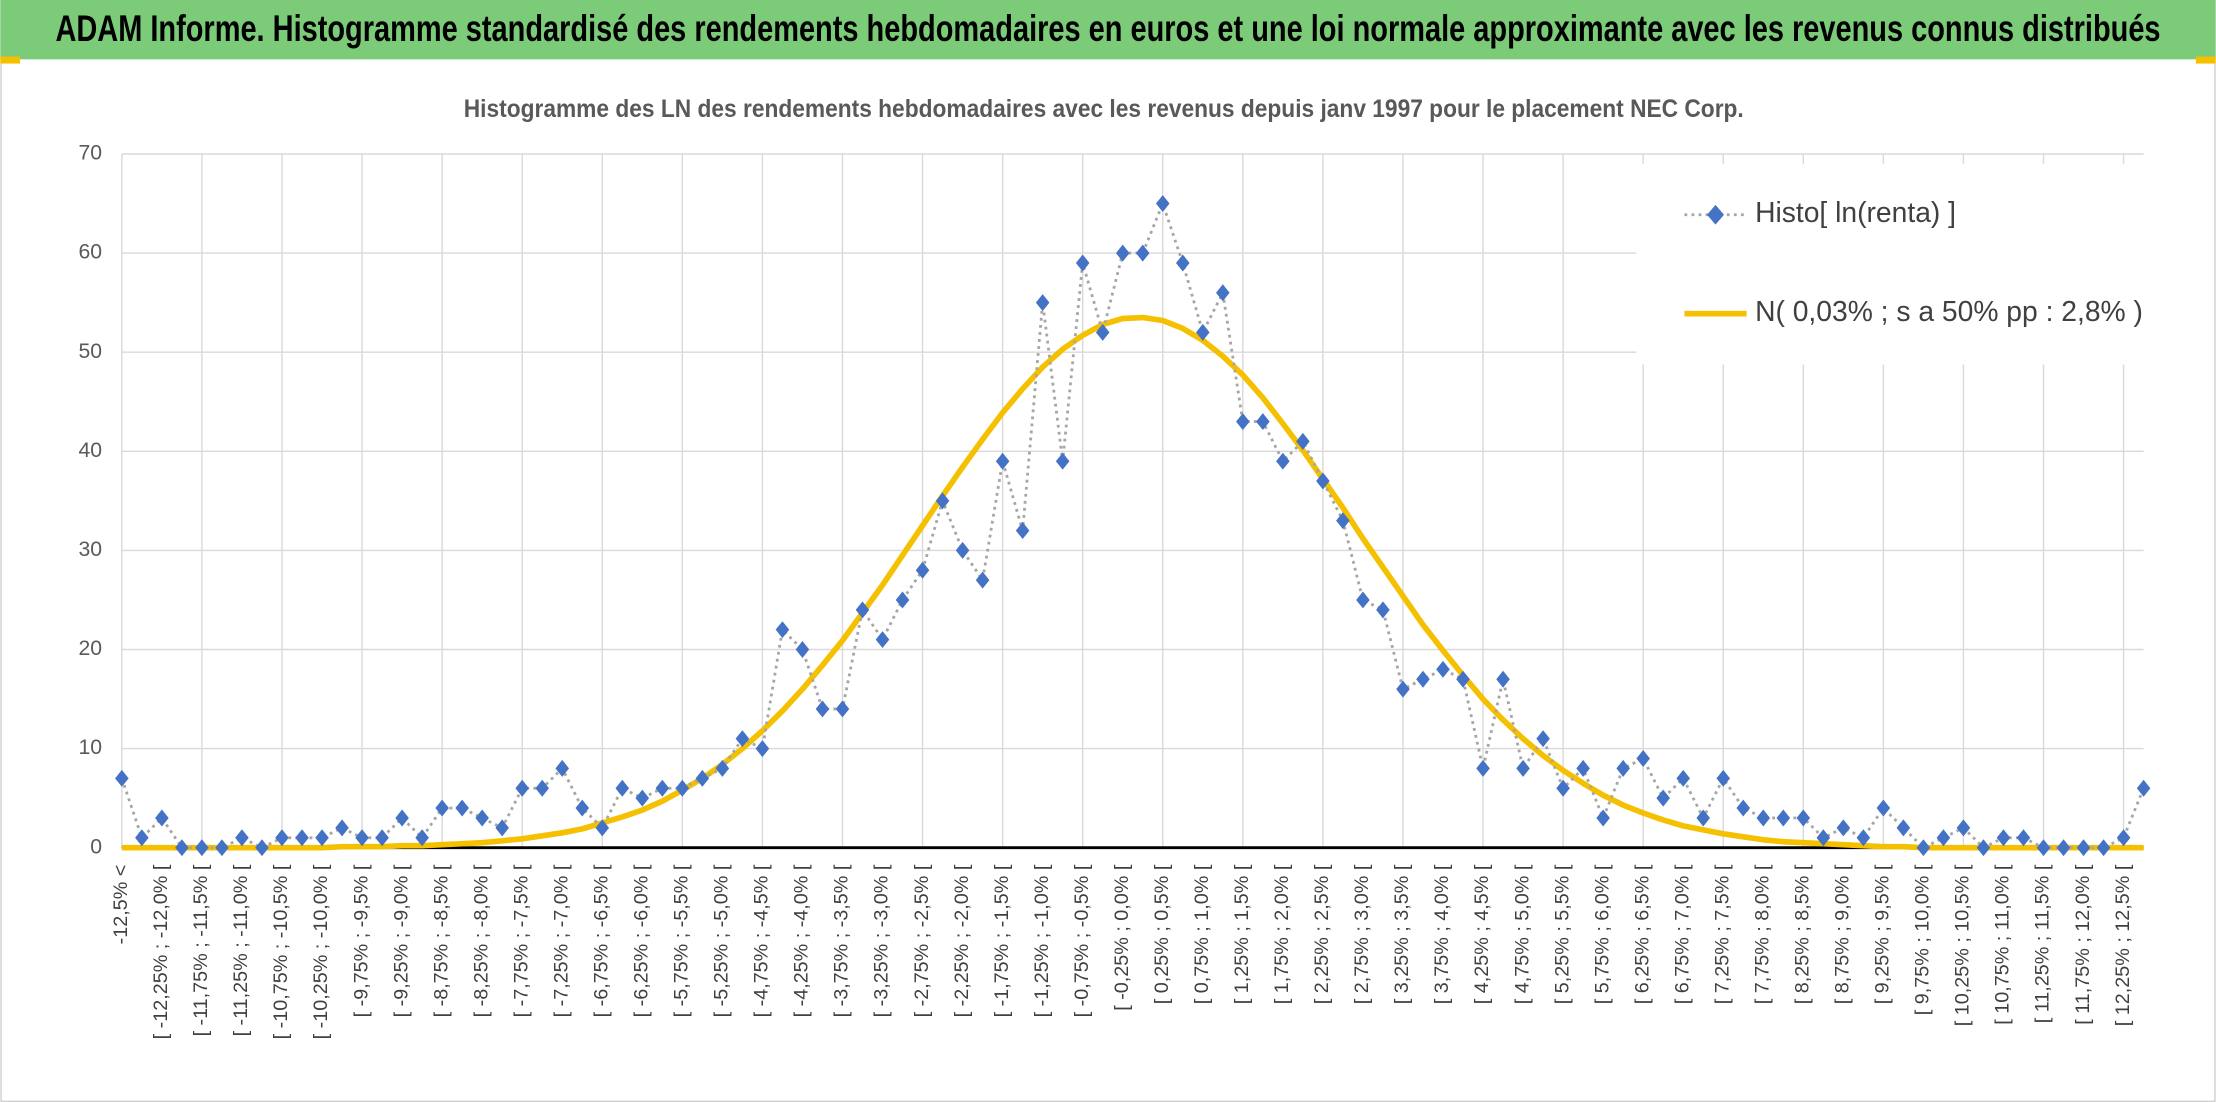  Describe the element at coordinates (1843, 934) in the screenshot. I see `x-tick-label: [ 8,75% ; 9,0% [` at that location.